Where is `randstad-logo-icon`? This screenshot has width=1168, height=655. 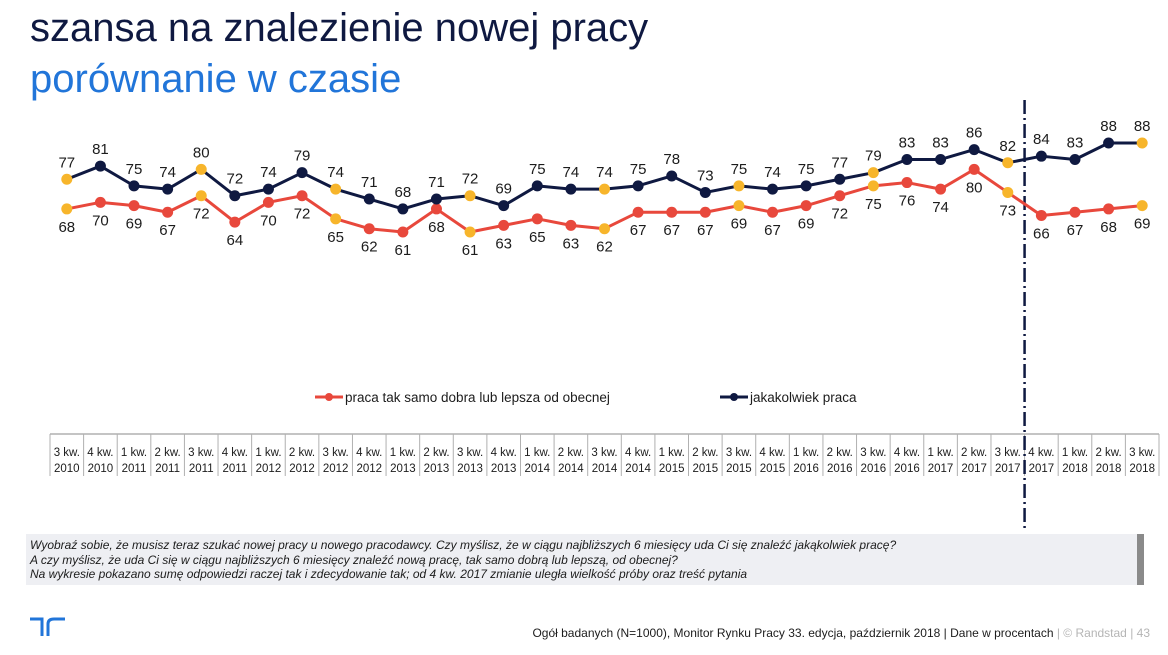 randstad-logo-icon is located at coordinates (47, 626).